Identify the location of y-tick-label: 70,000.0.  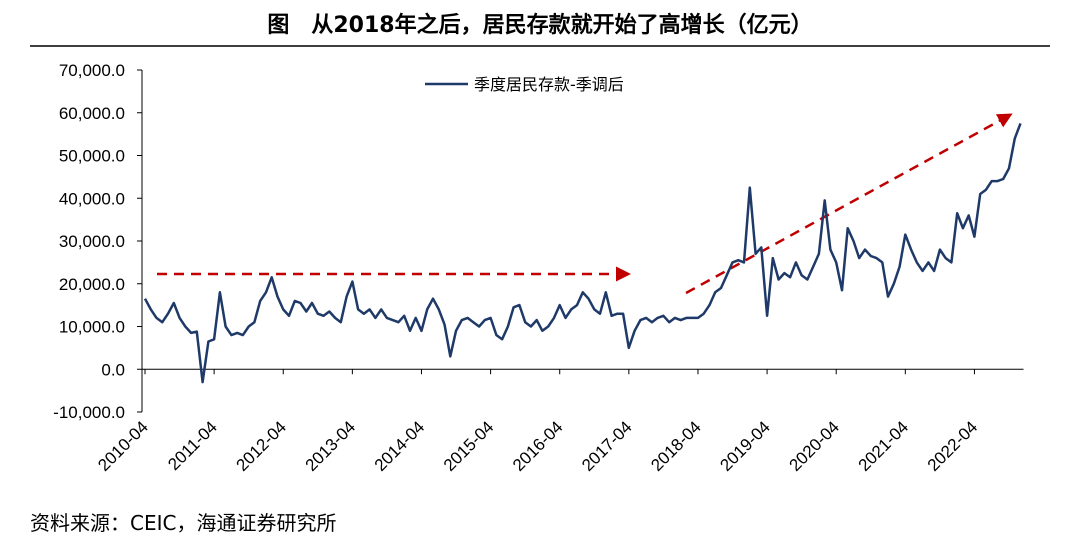
(92, 70).